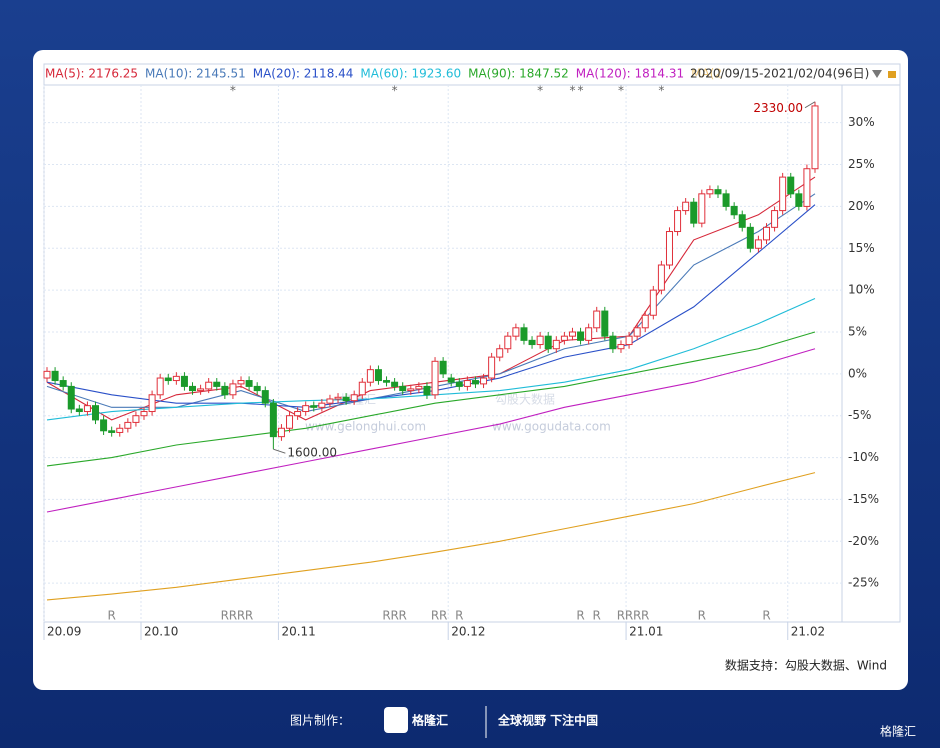  What do you see at coordinates (861, 248) in the screenshot?
I see `y-tick-label: 15%` at bounding box center [861, 248].